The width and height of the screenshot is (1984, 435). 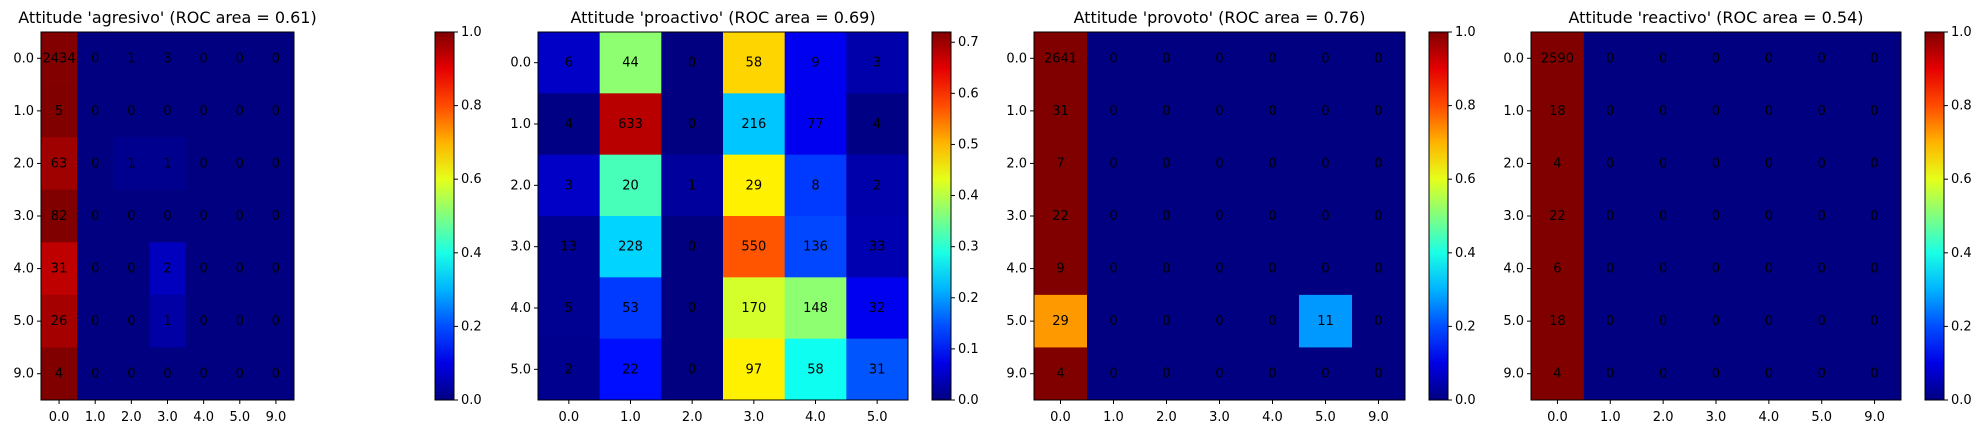 I want to click on colorbar-tick-label: 0.0, so click(x=1961, y=400).